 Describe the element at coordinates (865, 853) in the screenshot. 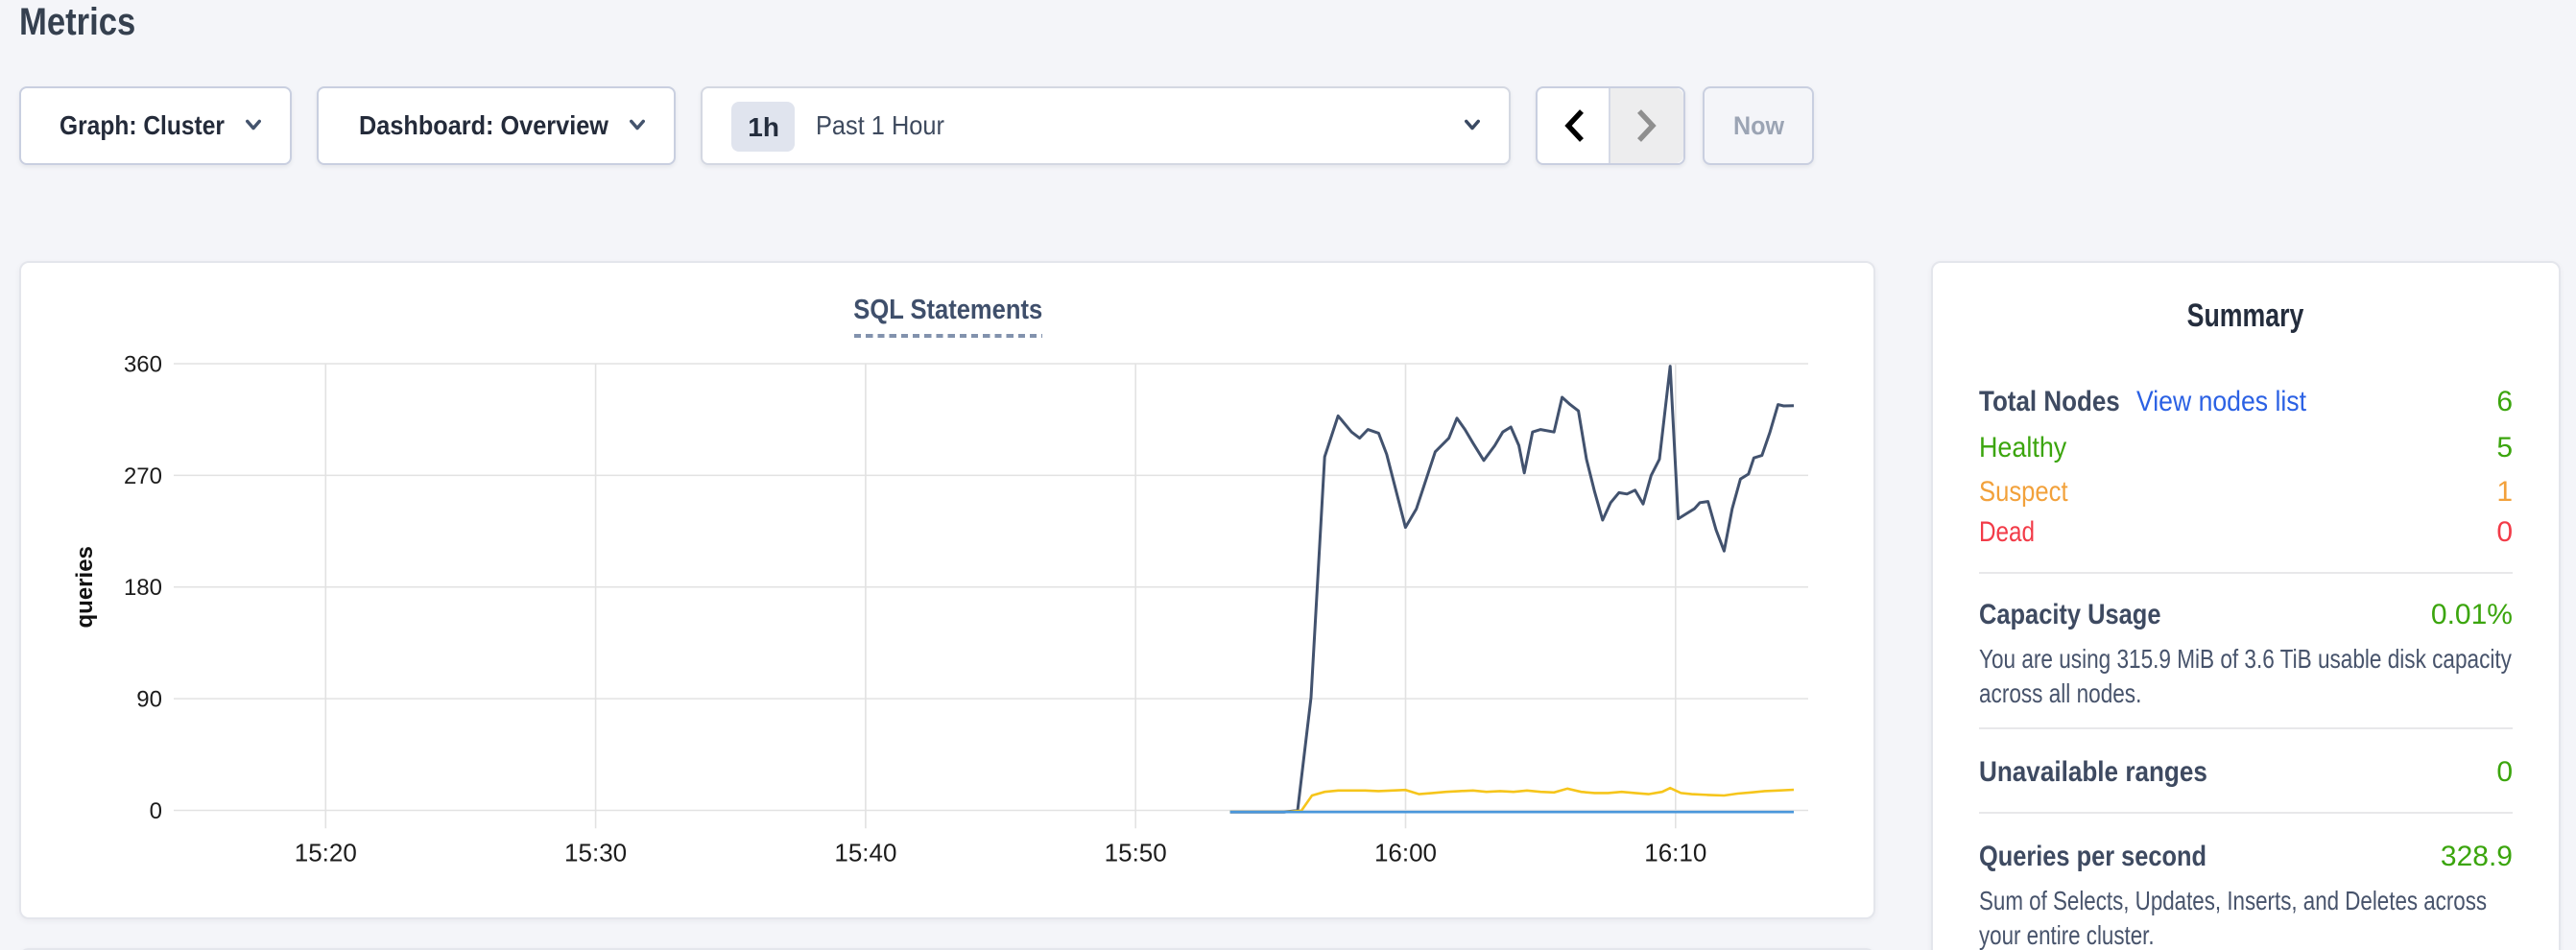

I see `svg-text: 15:40` at that location.